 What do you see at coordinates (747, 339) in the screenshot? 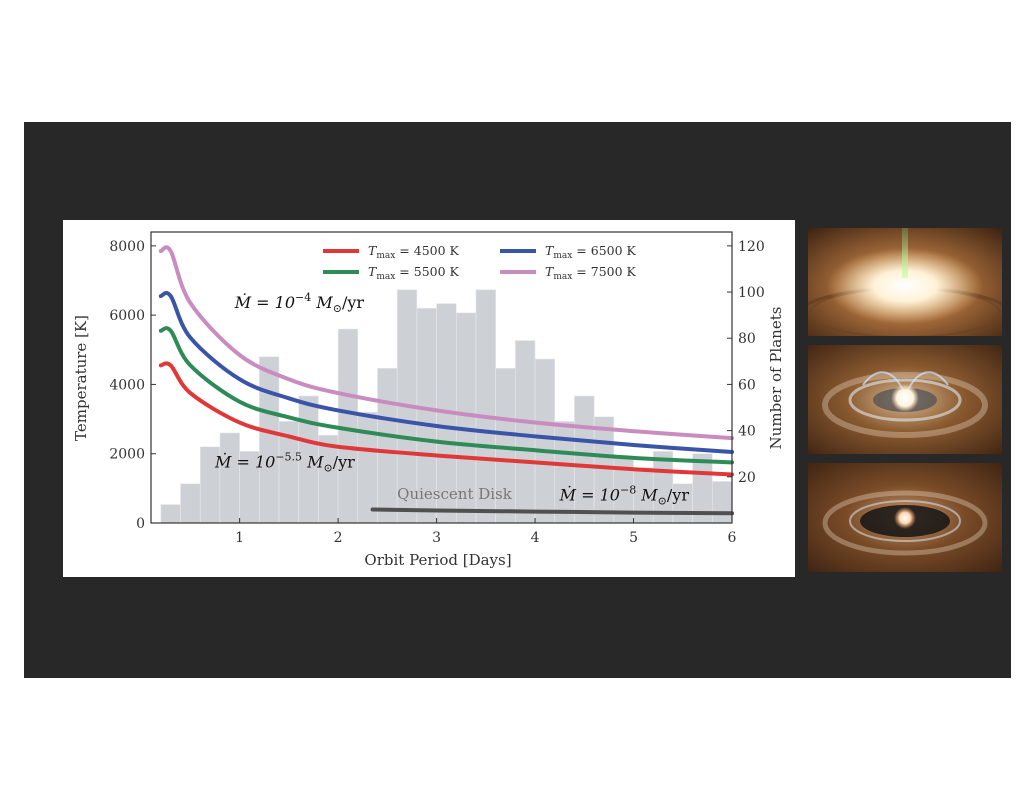
I see `y2-tick-label: 80` at bounding box center [747, 339].